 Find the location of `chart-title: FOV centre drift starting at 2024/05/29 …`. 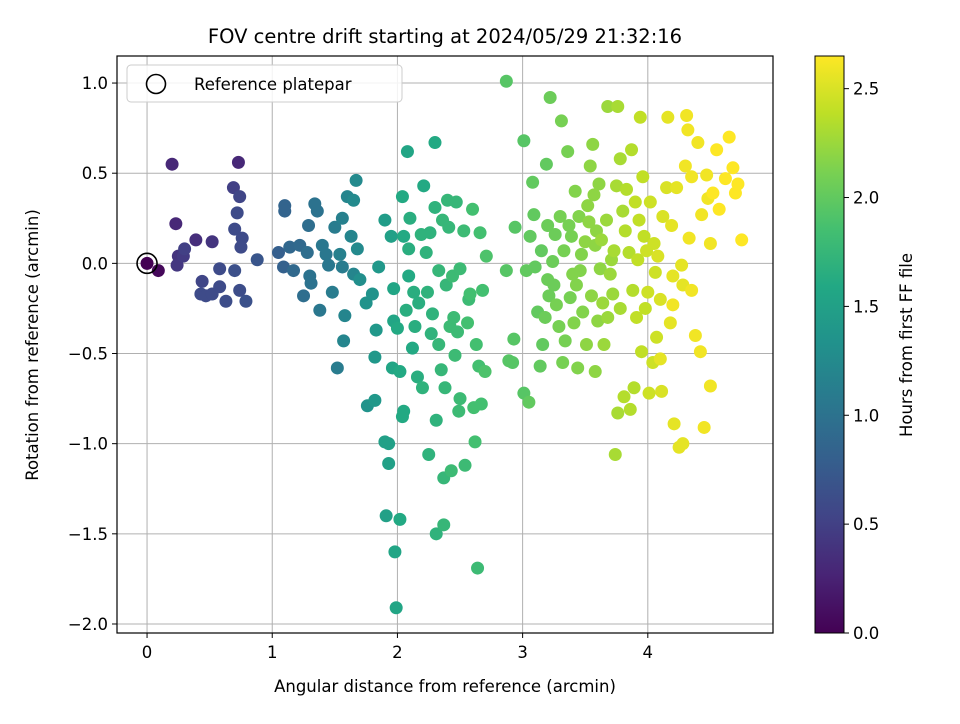

chart-title: FOV centre drift starting at 2024/05/29 … is located at coordinates (445, 36).